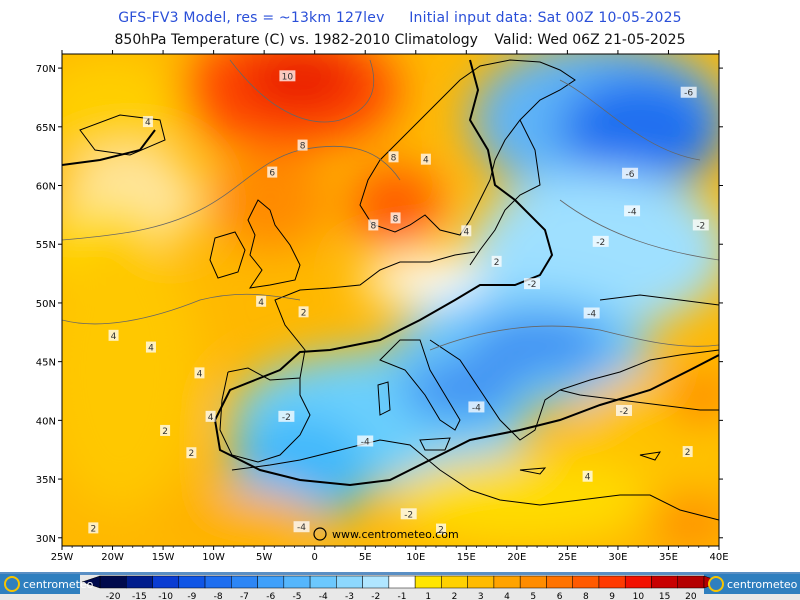  What do you see at coordinates (323, 596) in the screenshot?
I see `colorbar-label: -4` at bounding box center [323, 596].